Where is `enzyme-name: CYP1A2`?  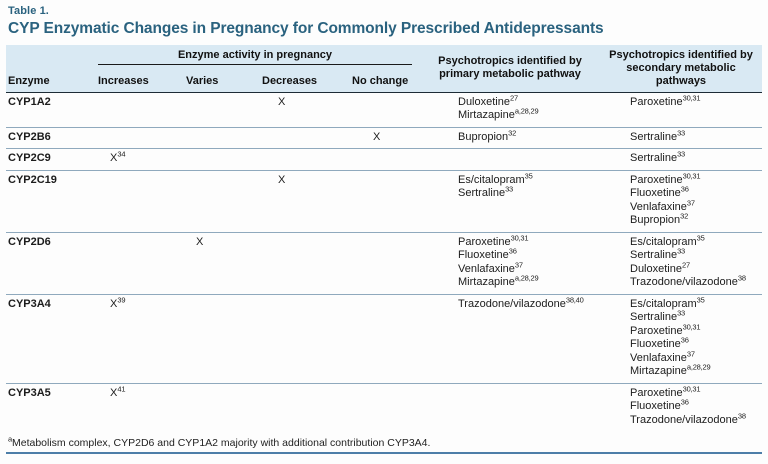 enzyme-name: CYP1A2 is located at coordinates (29, 101).